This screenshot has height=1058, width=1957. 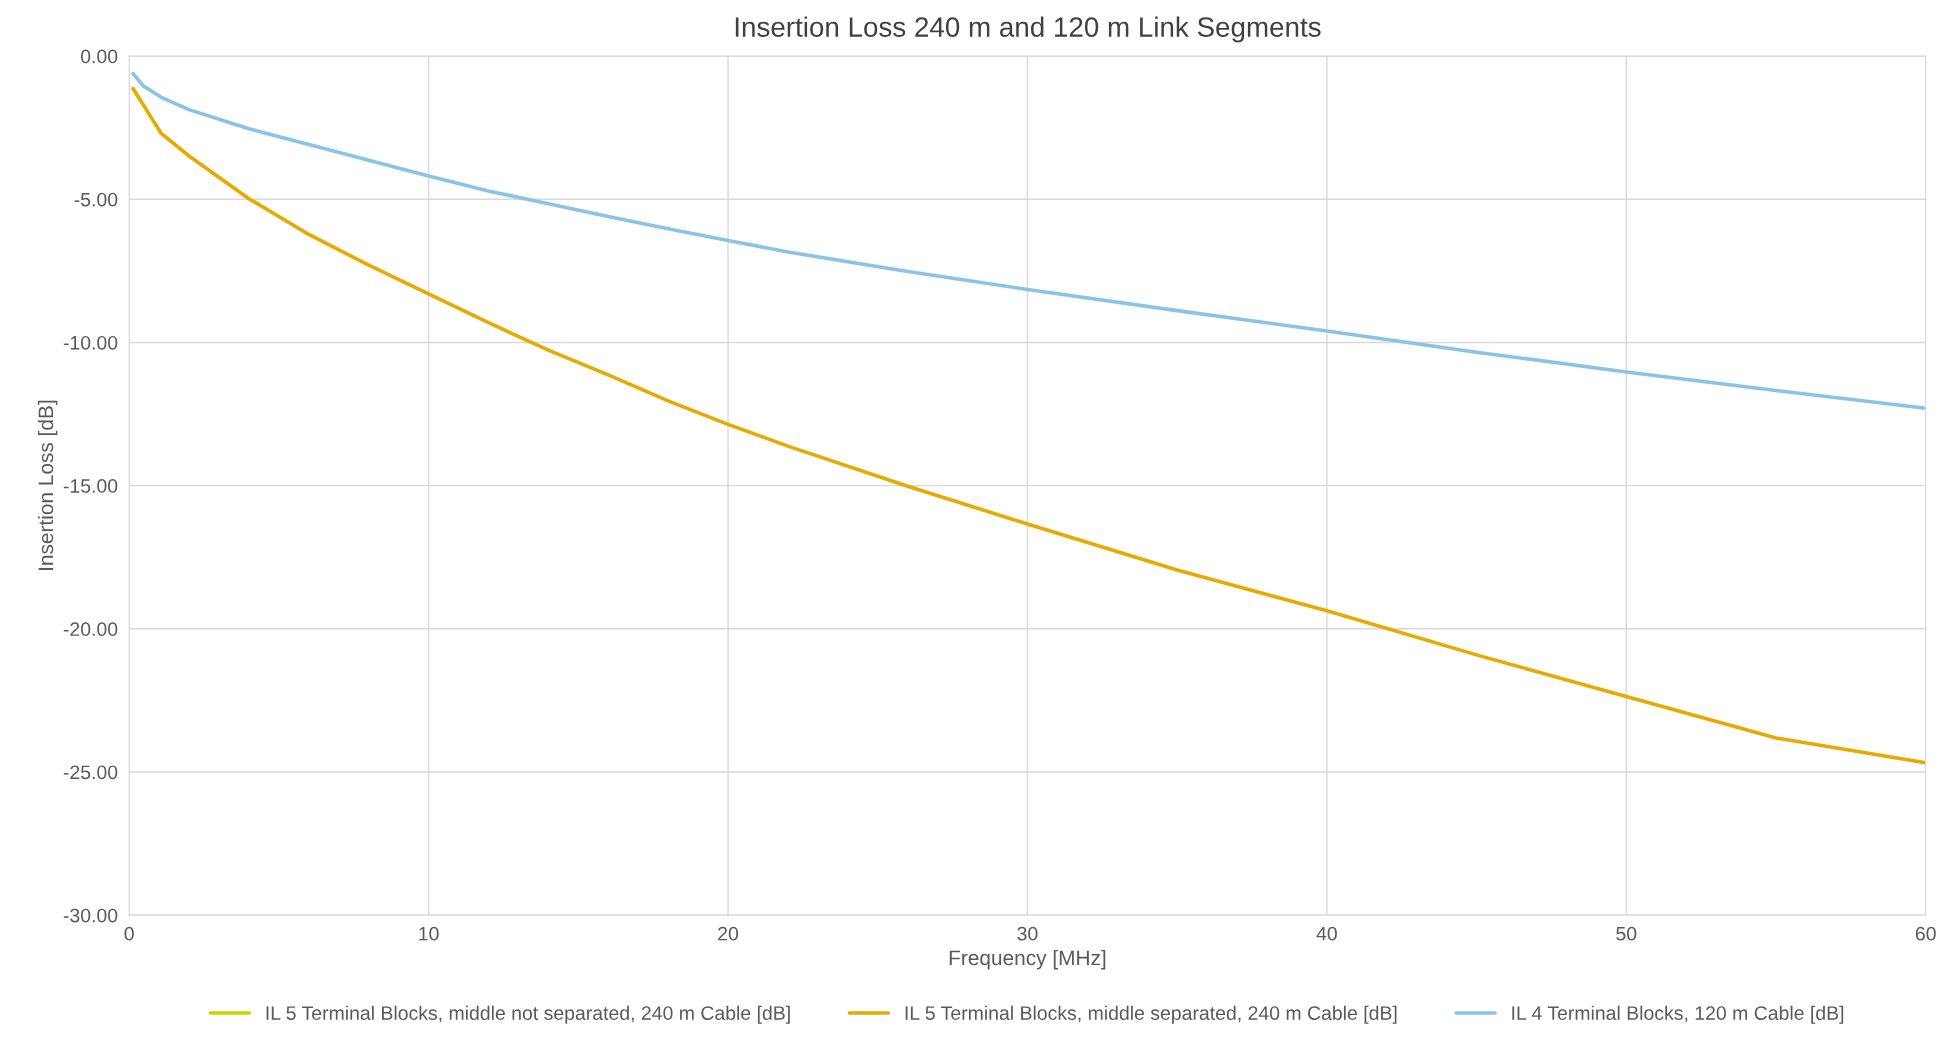 I want to click on x-tick-label: 30, so click(x=1027, y=933).